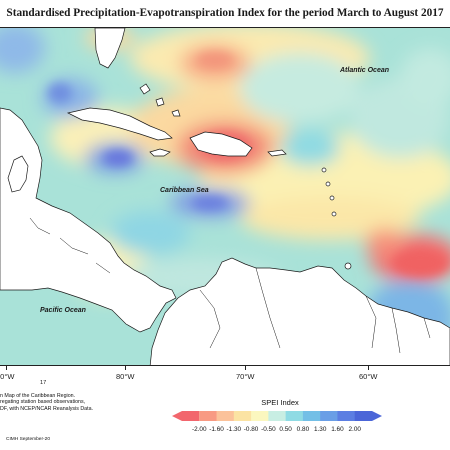  I want to click on puerto-rico-island, so click(277, 153).